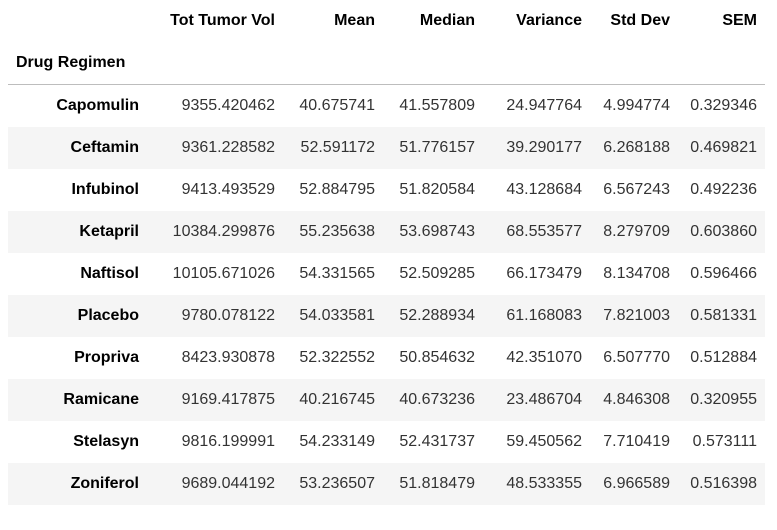 The height and width of the screenshot is (530, 777). What do you see at coordinates (337, 105) in the screenshot?
I see `cell-mean: 40.675741` at bounding box center [337, 105].